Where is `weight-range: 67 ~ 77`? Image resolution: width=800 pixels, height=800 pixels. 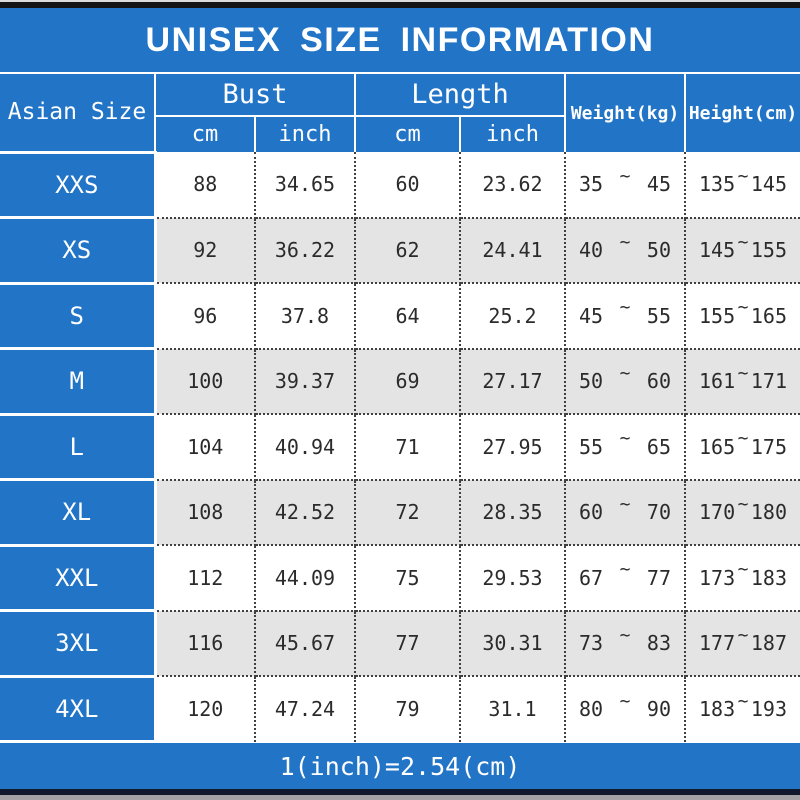 weight-range: 67 ~ 77 is located at coordinates (626, 578).